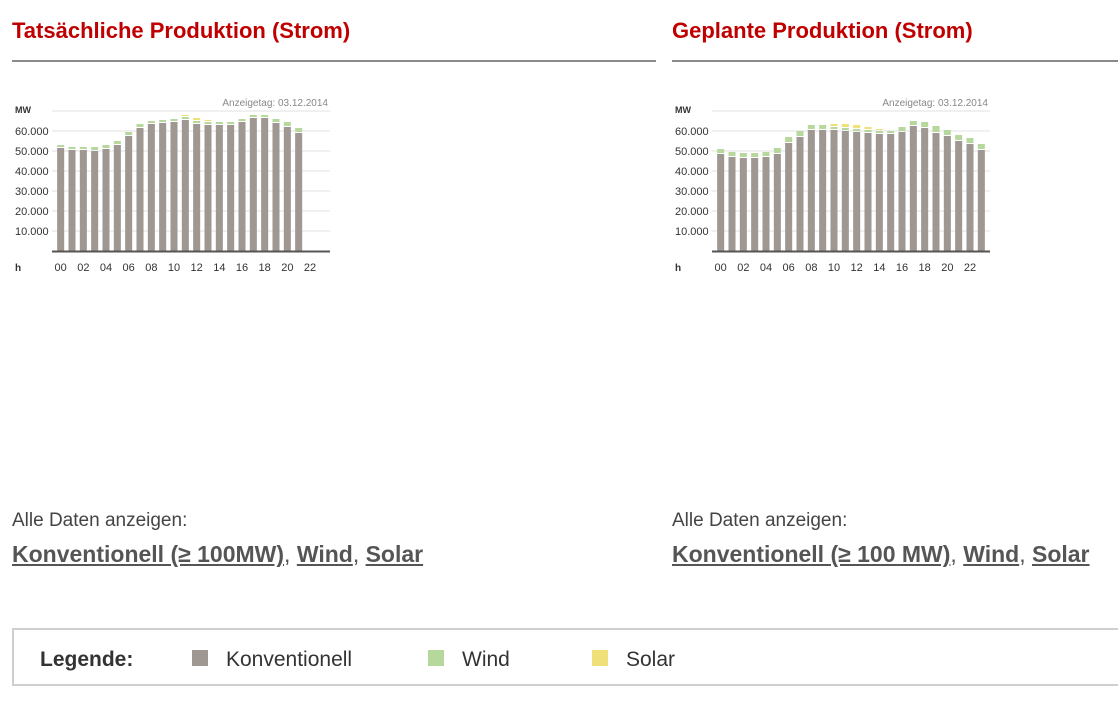  What do you see at coordinates (834, 268) in the screenshot?
I see `x-tick-label: 10` at bounding box center [834, 268].